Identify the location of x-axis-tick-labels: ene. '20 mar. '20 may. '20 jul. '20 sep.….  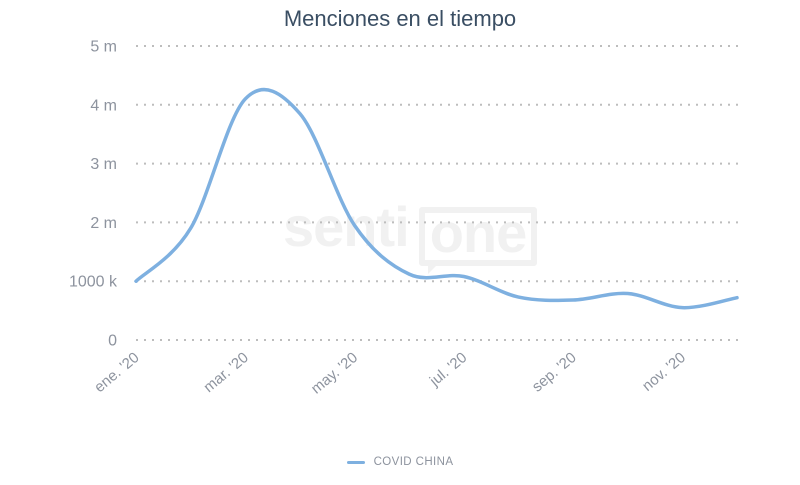
(390, 373).